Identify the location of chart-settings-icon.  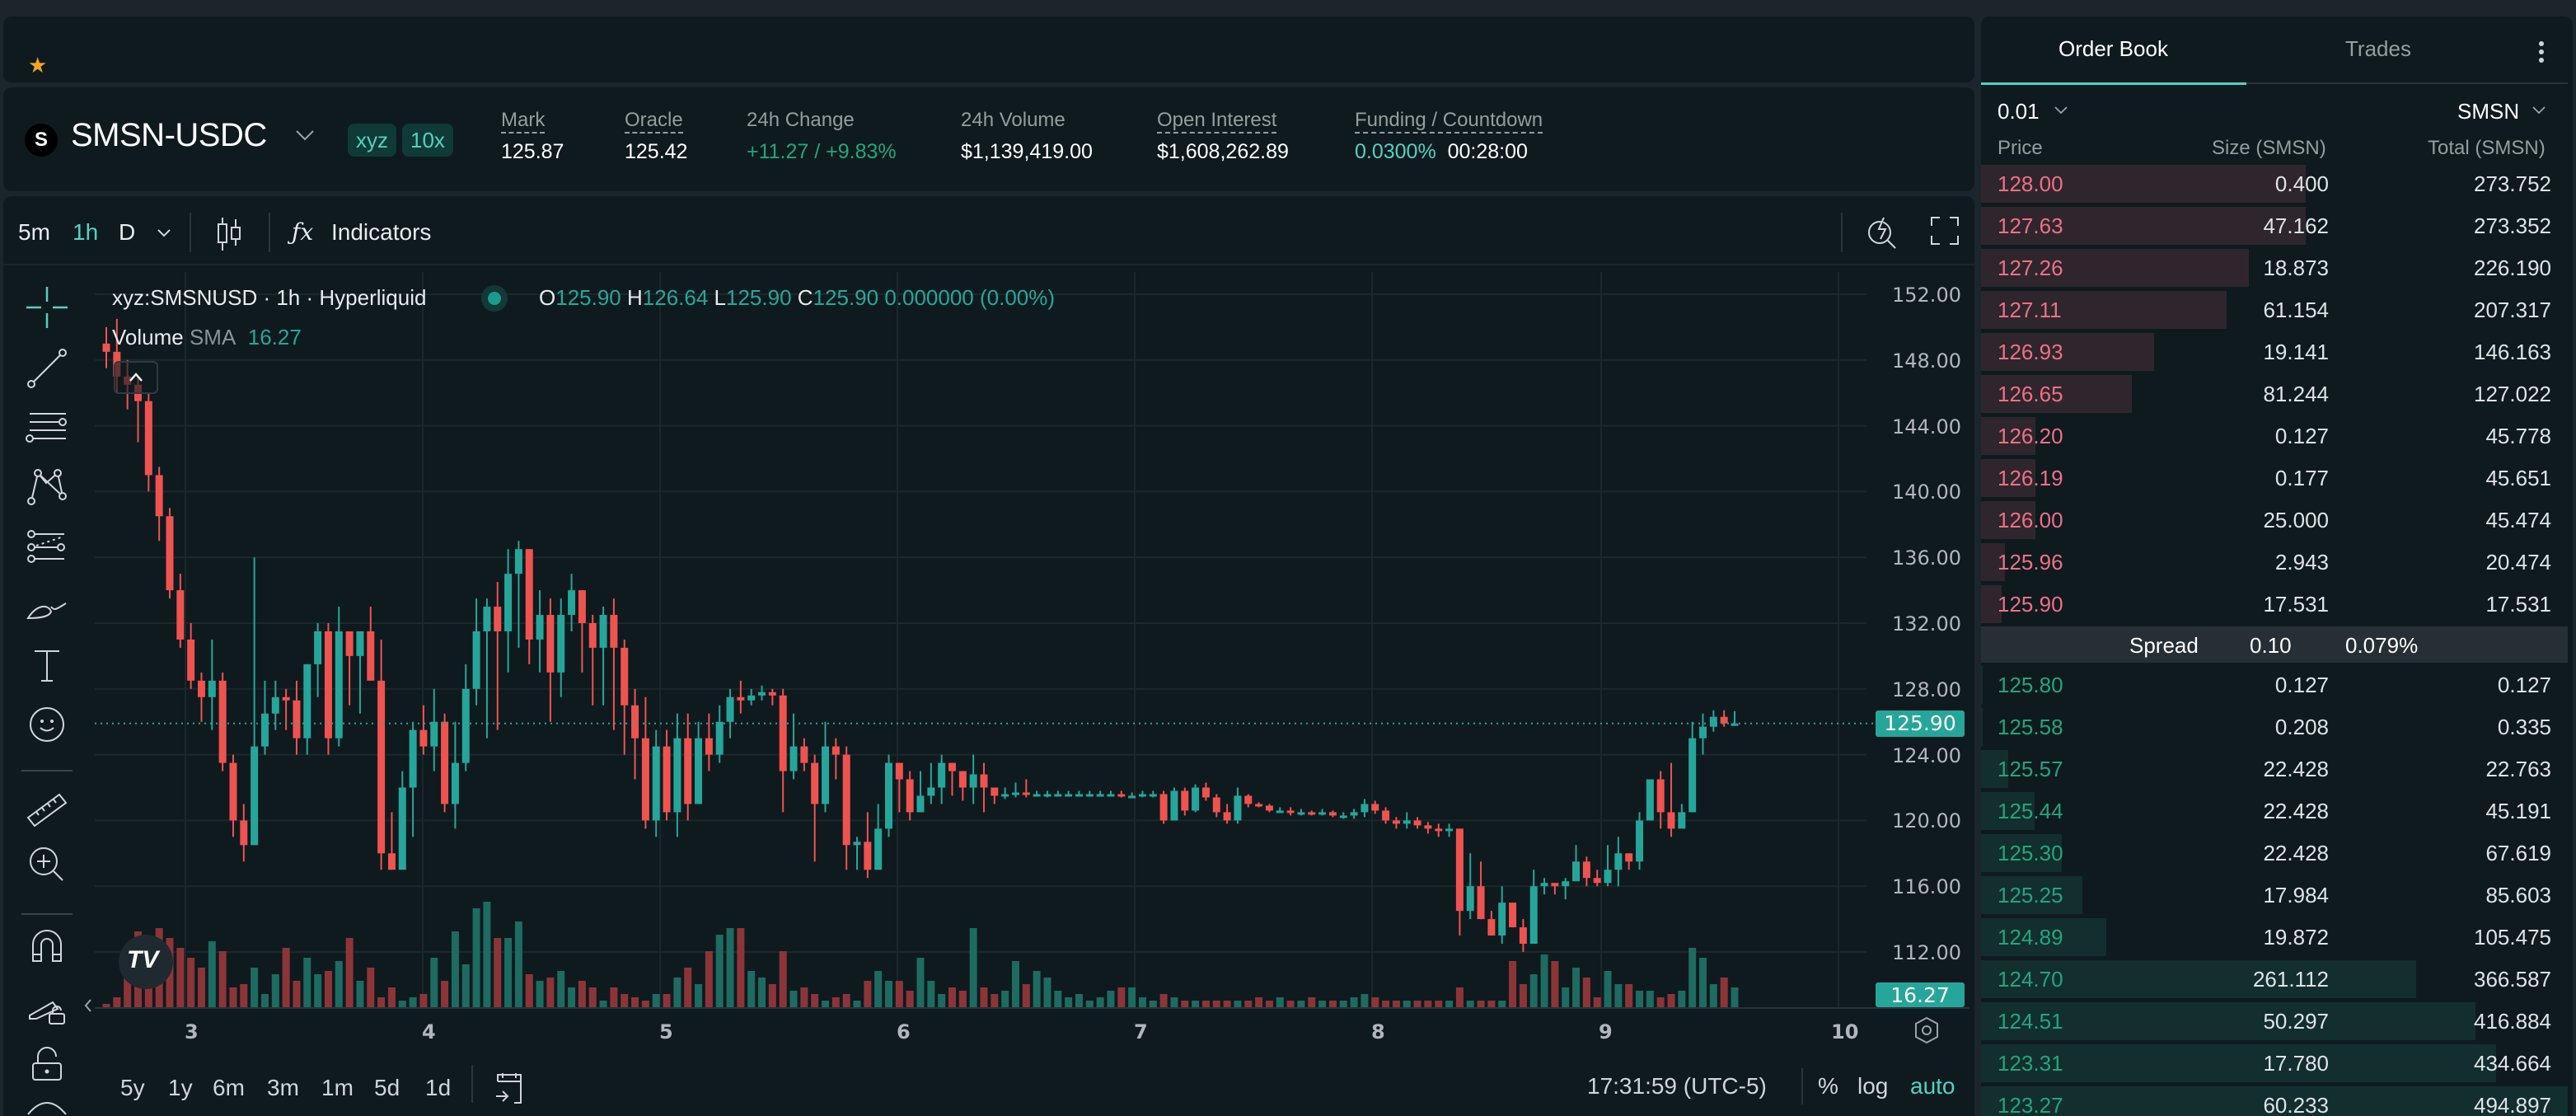
(1926, 1030).